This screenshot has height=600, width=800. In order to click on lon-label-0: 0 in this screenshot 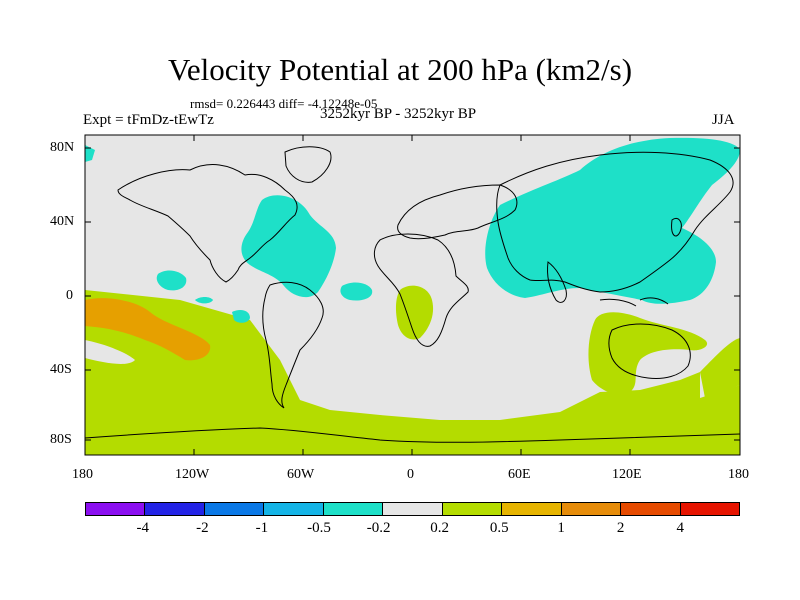, I will do `click(410, 474)`.